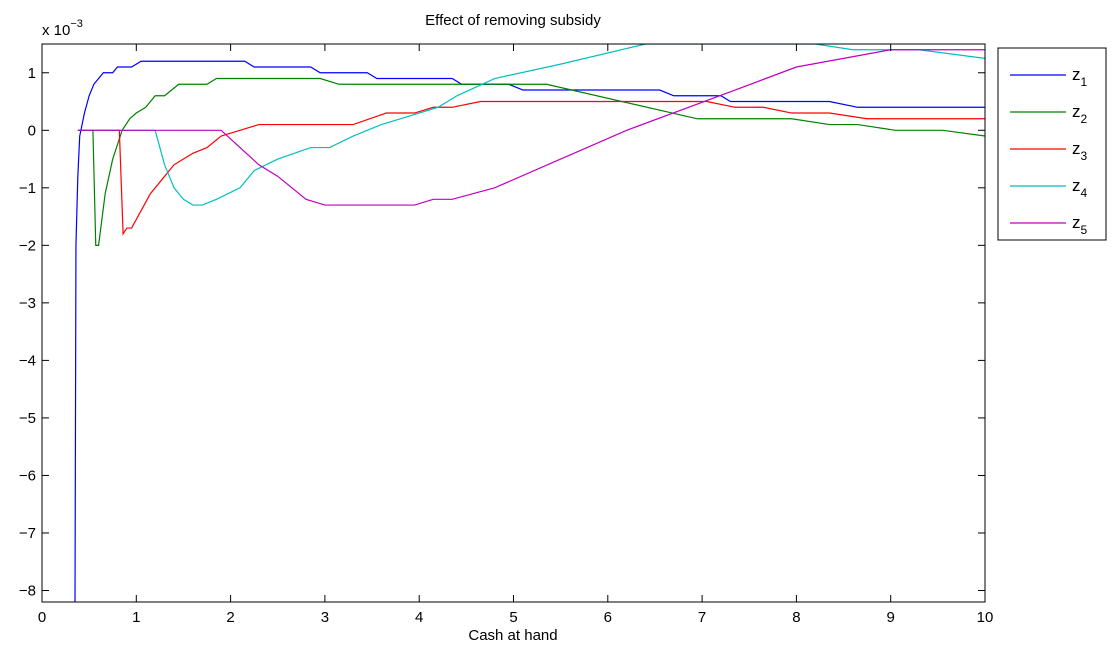  I want to click on y-exponent-power: −3, so click(76, 24).